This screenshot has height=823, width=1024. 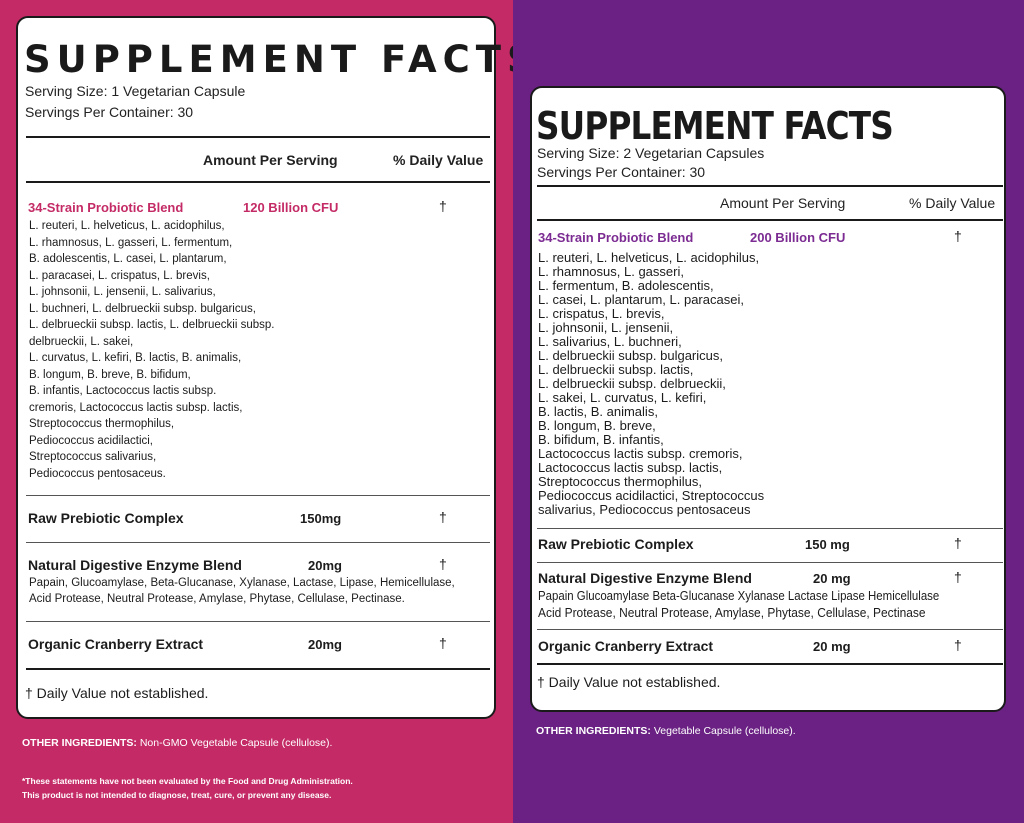 What do you see at coordinates (630, 355) in the screenshot?
I see `strain-line: L. delbrueckii subsp. bulgaricus,` at bounding box center [630, 355].